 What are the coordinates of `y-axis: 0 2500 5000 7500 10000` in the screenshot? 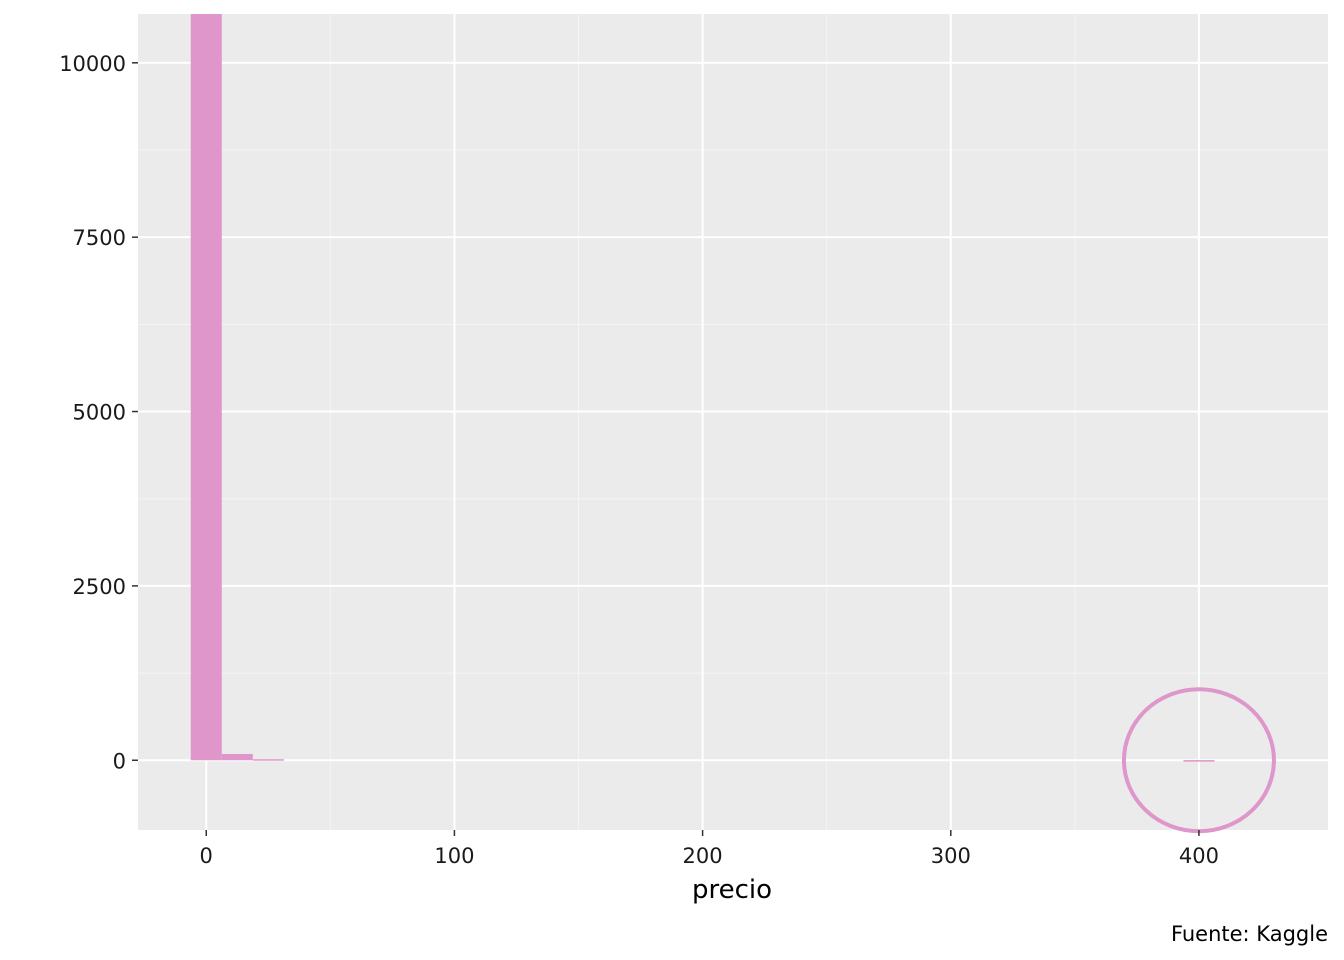 It's located at (98, 412).